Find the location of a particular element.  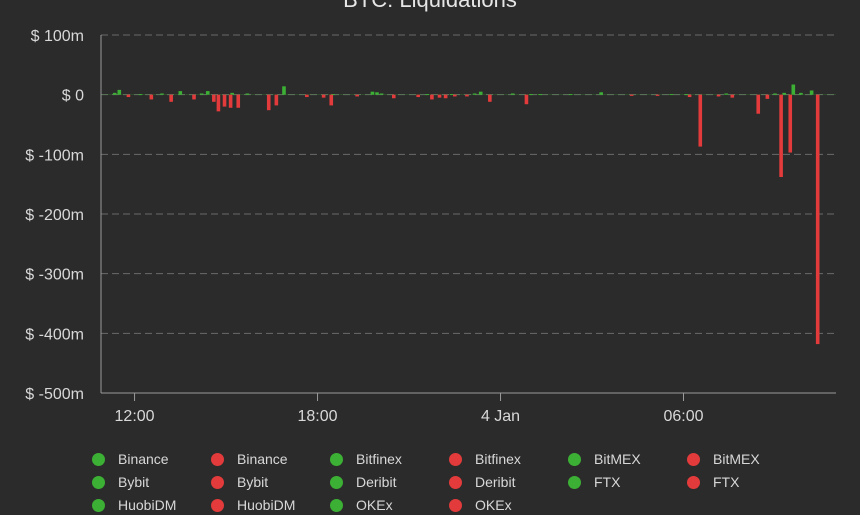

legend-label: Bybit is located at coordinates (253, 482).